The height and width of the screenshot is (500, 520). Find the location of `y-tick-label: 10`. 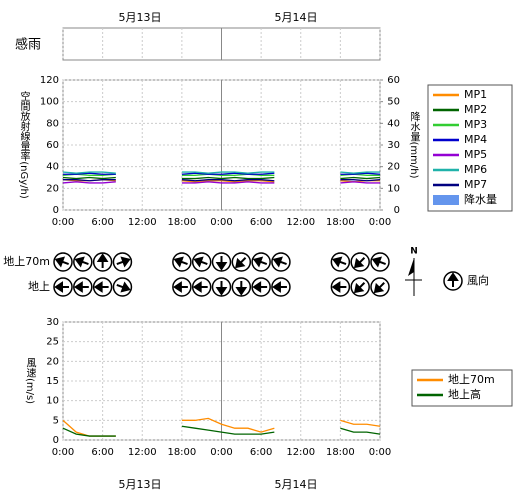

y-tick-label: 10 is located at coordinates (52, 401).